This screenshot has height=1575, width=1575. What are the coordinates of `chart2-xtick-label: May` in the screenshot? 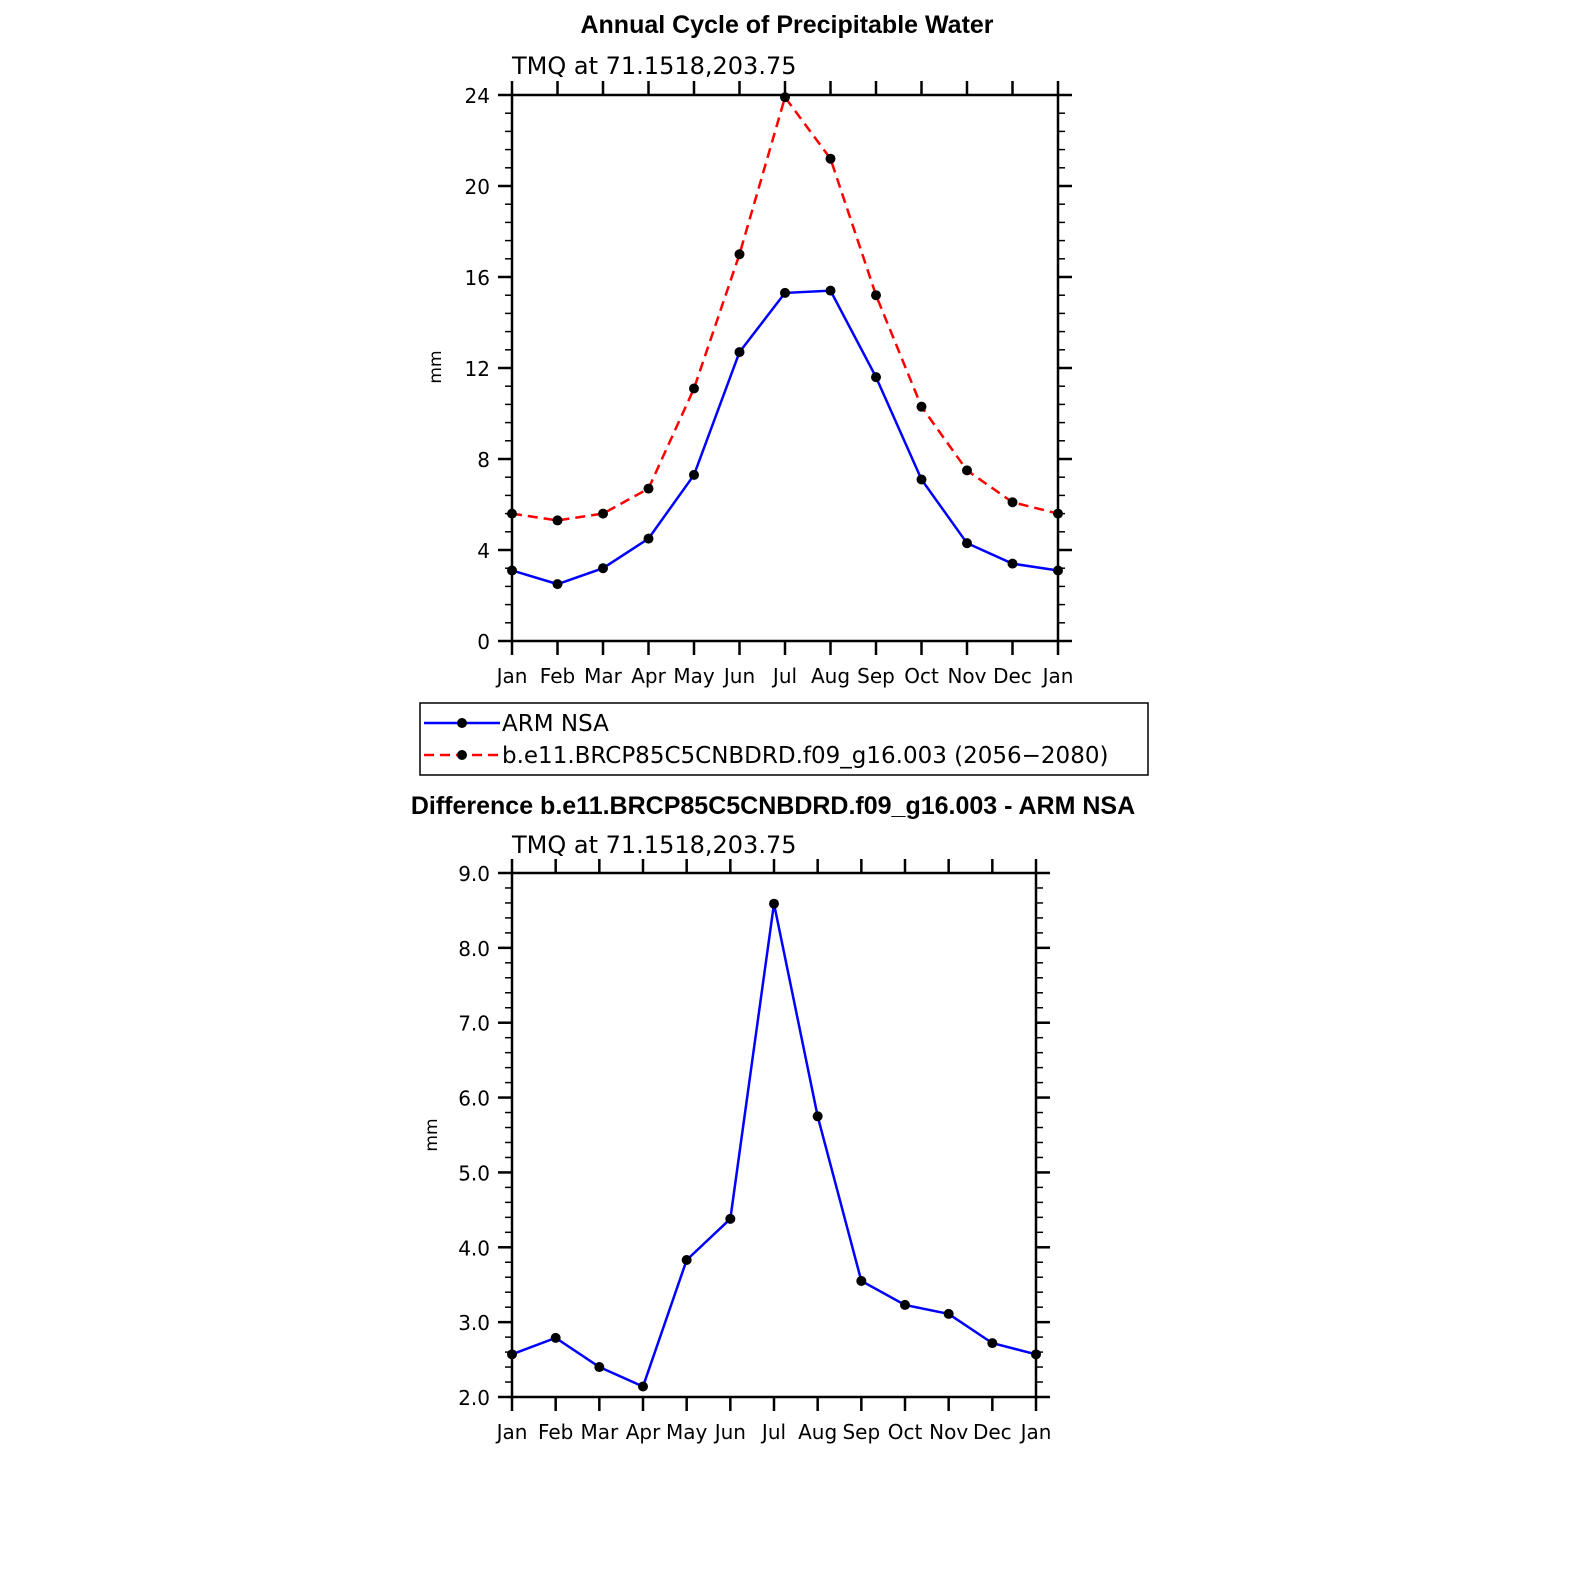 It's located at (687, 1432).